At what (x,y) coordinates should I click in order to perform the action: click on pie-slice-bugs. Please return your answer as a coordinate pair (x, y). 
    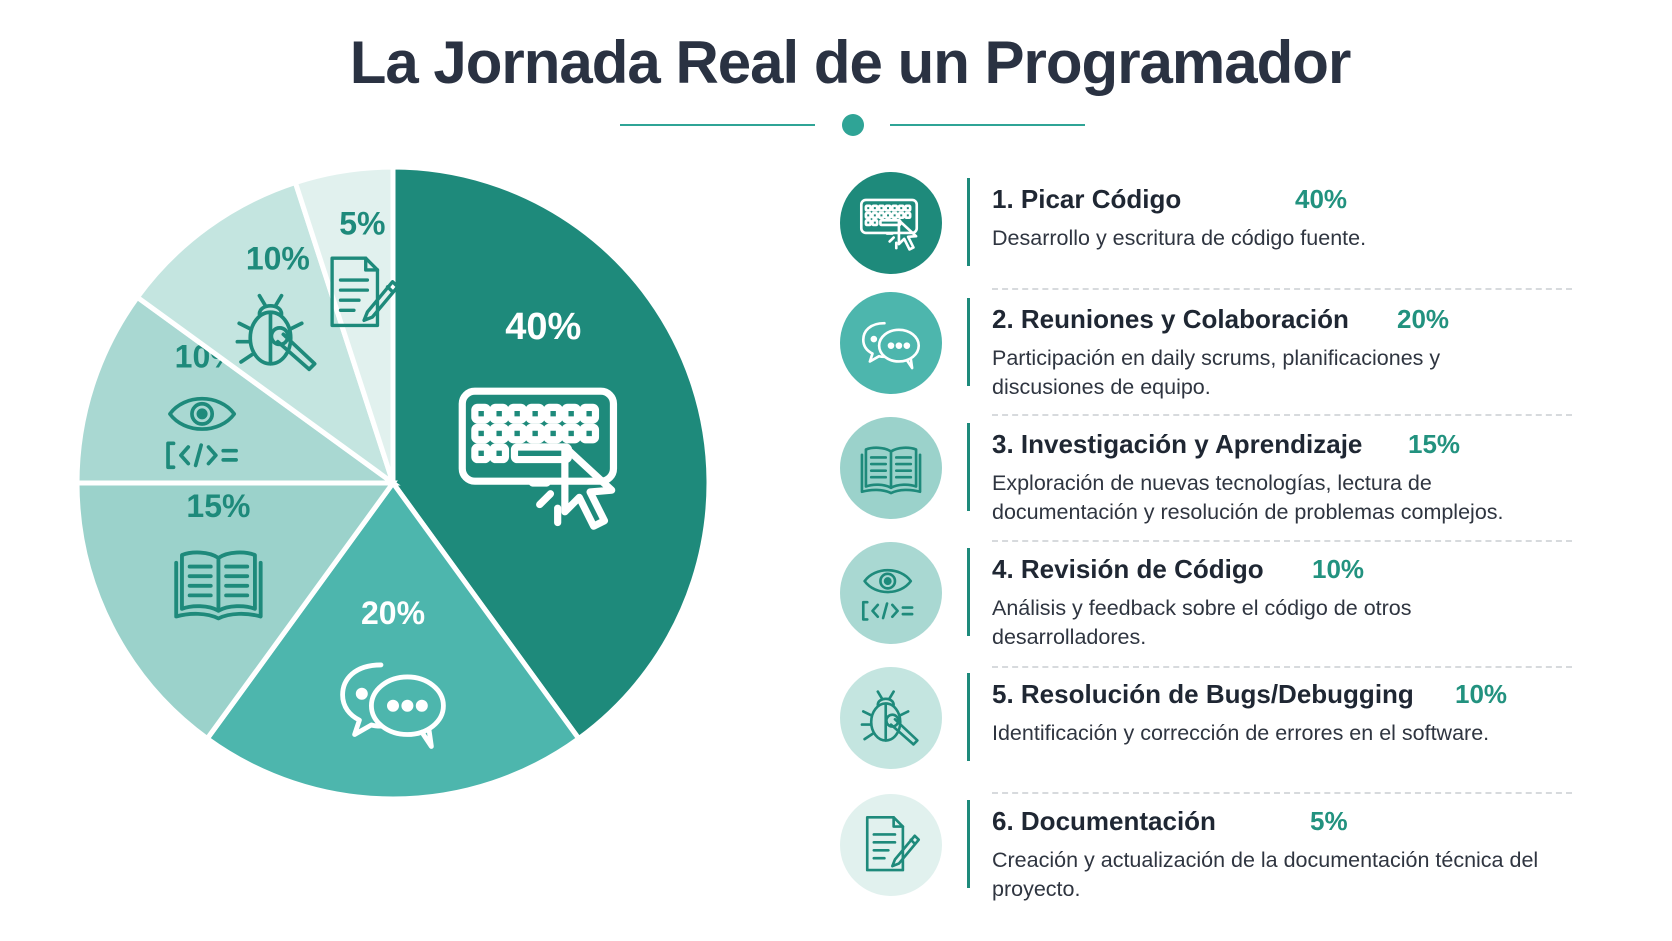
    Looking at the image, I should click on (265, 334).